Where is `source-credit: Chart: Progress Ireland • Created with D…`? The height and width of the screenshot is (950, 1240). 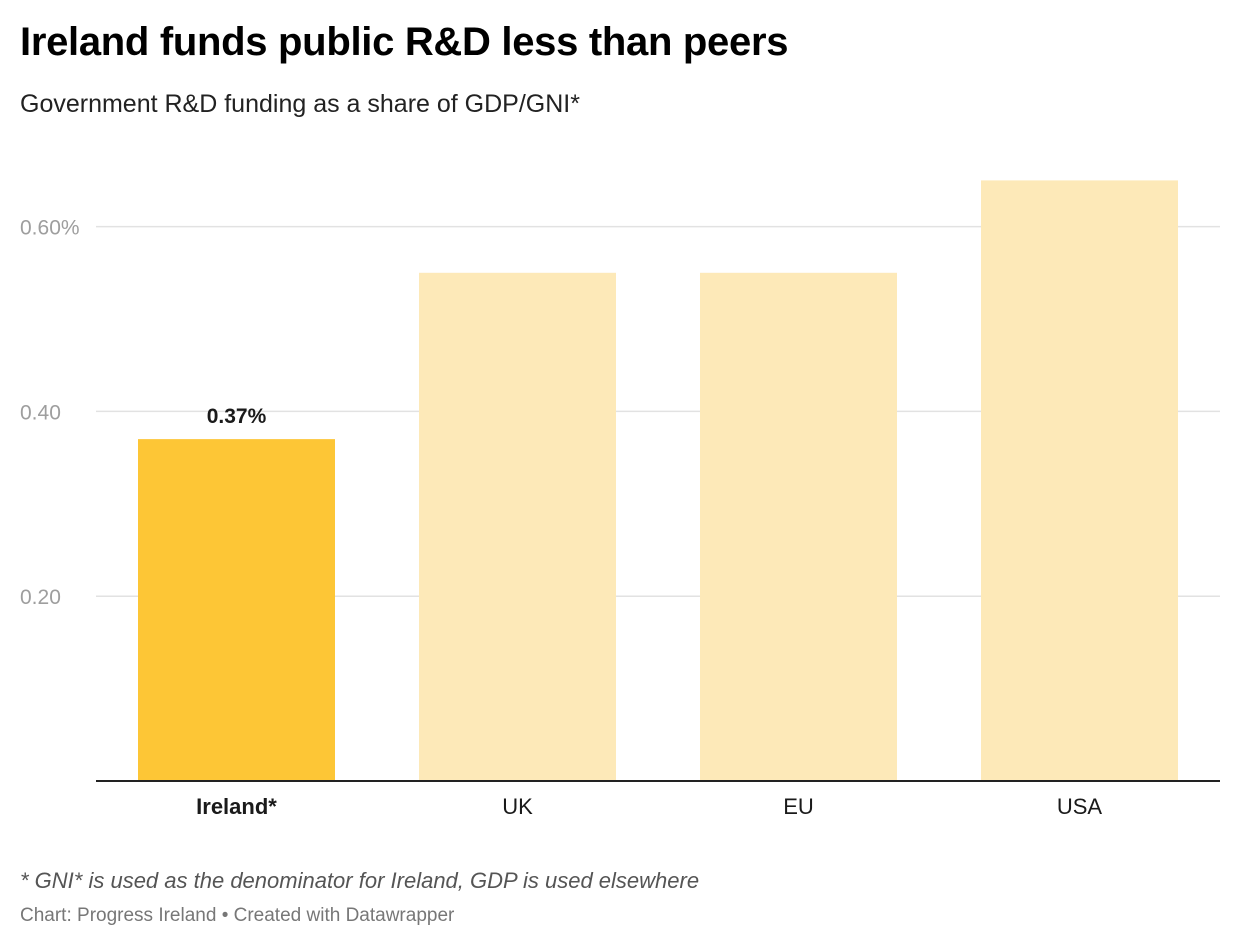
source-credit: Chart: Progress Ireland • Created with D… is located at coordinates (237, 915).